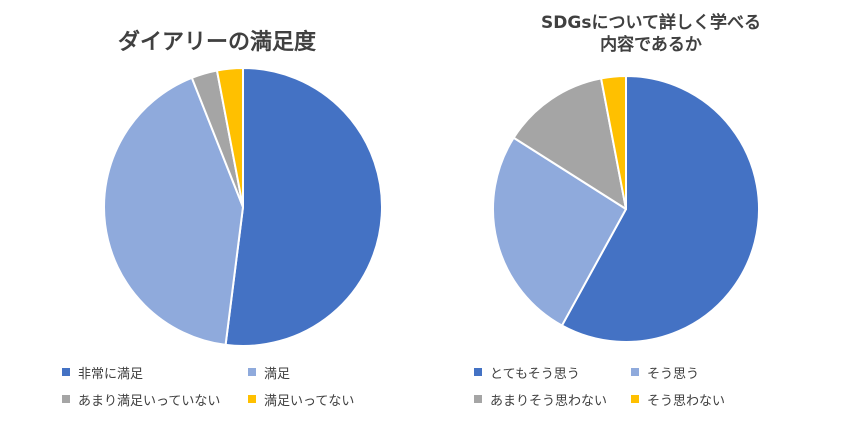 Image resolution: width=868 pixels, height=432 pixels. What do you see at coordinates (216, 42) in the screenshot?
I see `satisfaction-chart-title: ダイアリーの満足度` at bounding box center [216, 42].